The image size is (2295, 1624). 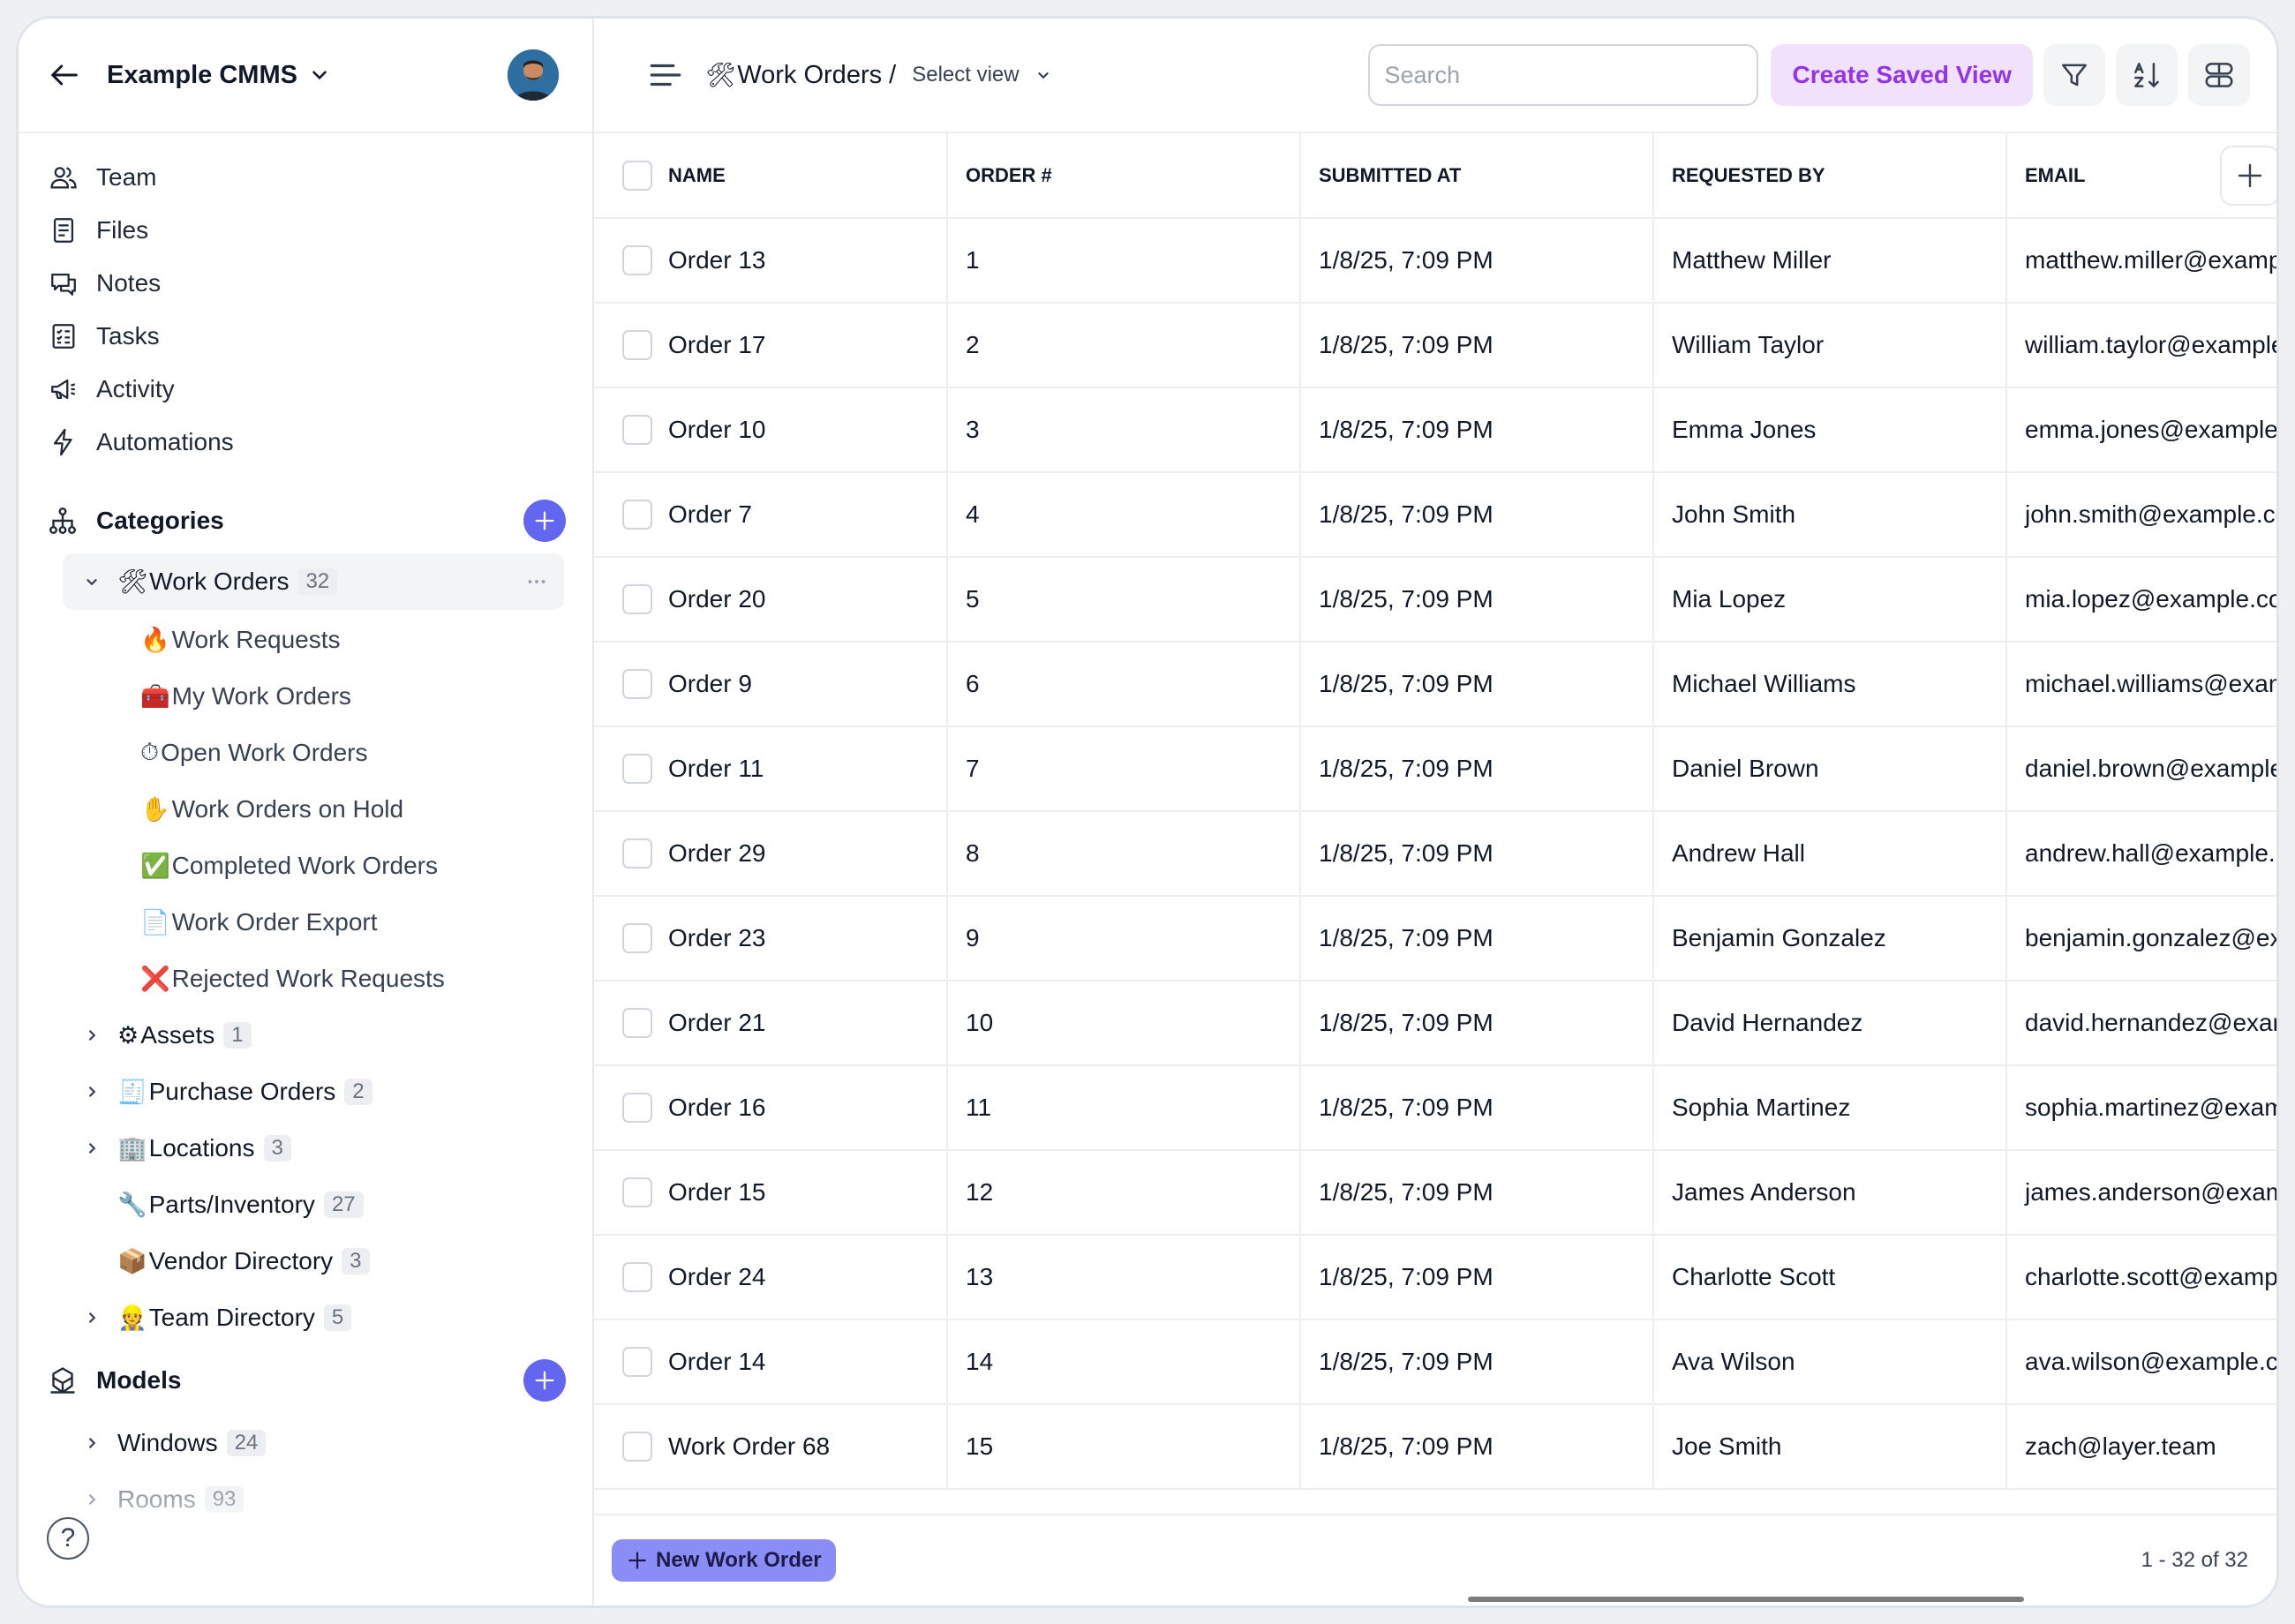 What do you see at coordinates (313, 1261) in the screenshot?
I see `category-vendor-directory: 📦 Vendor Directory 3` at bounding box center [313, 1261].